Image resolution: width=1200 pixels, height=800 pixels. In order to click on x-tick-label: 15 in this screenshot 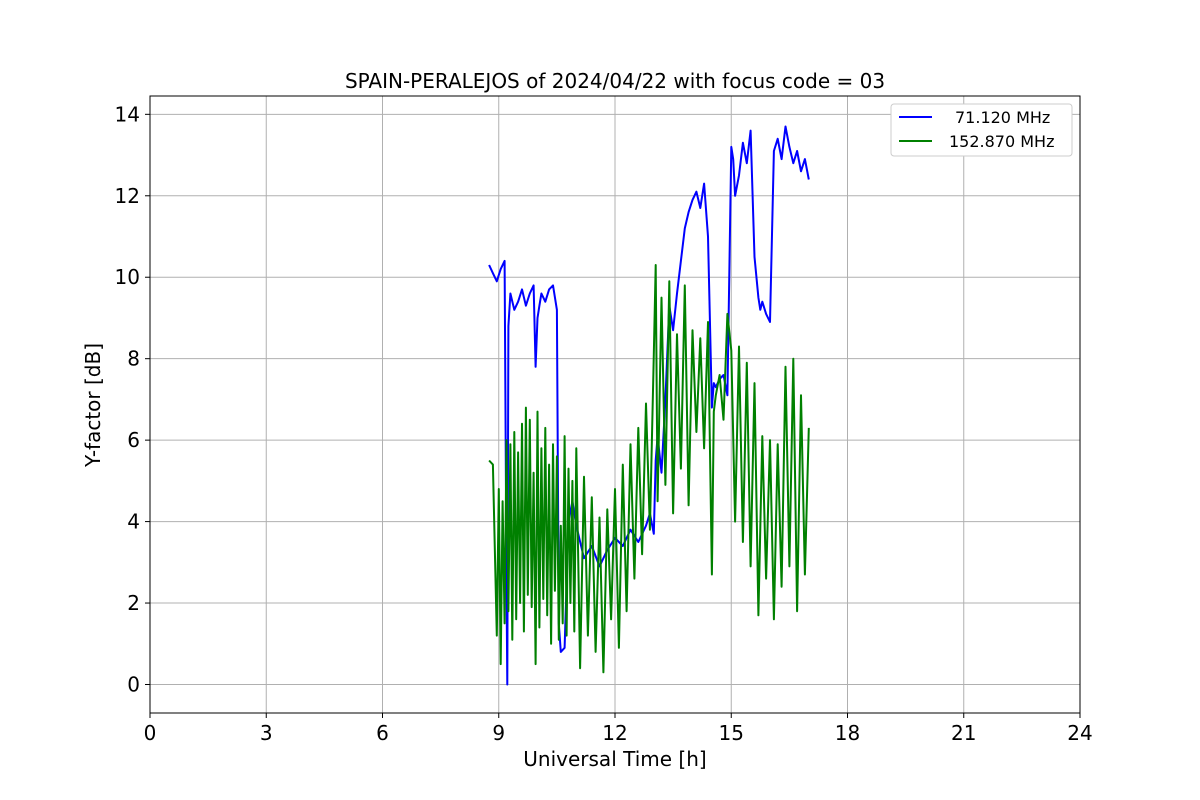, I will do `click(731, 733)`.